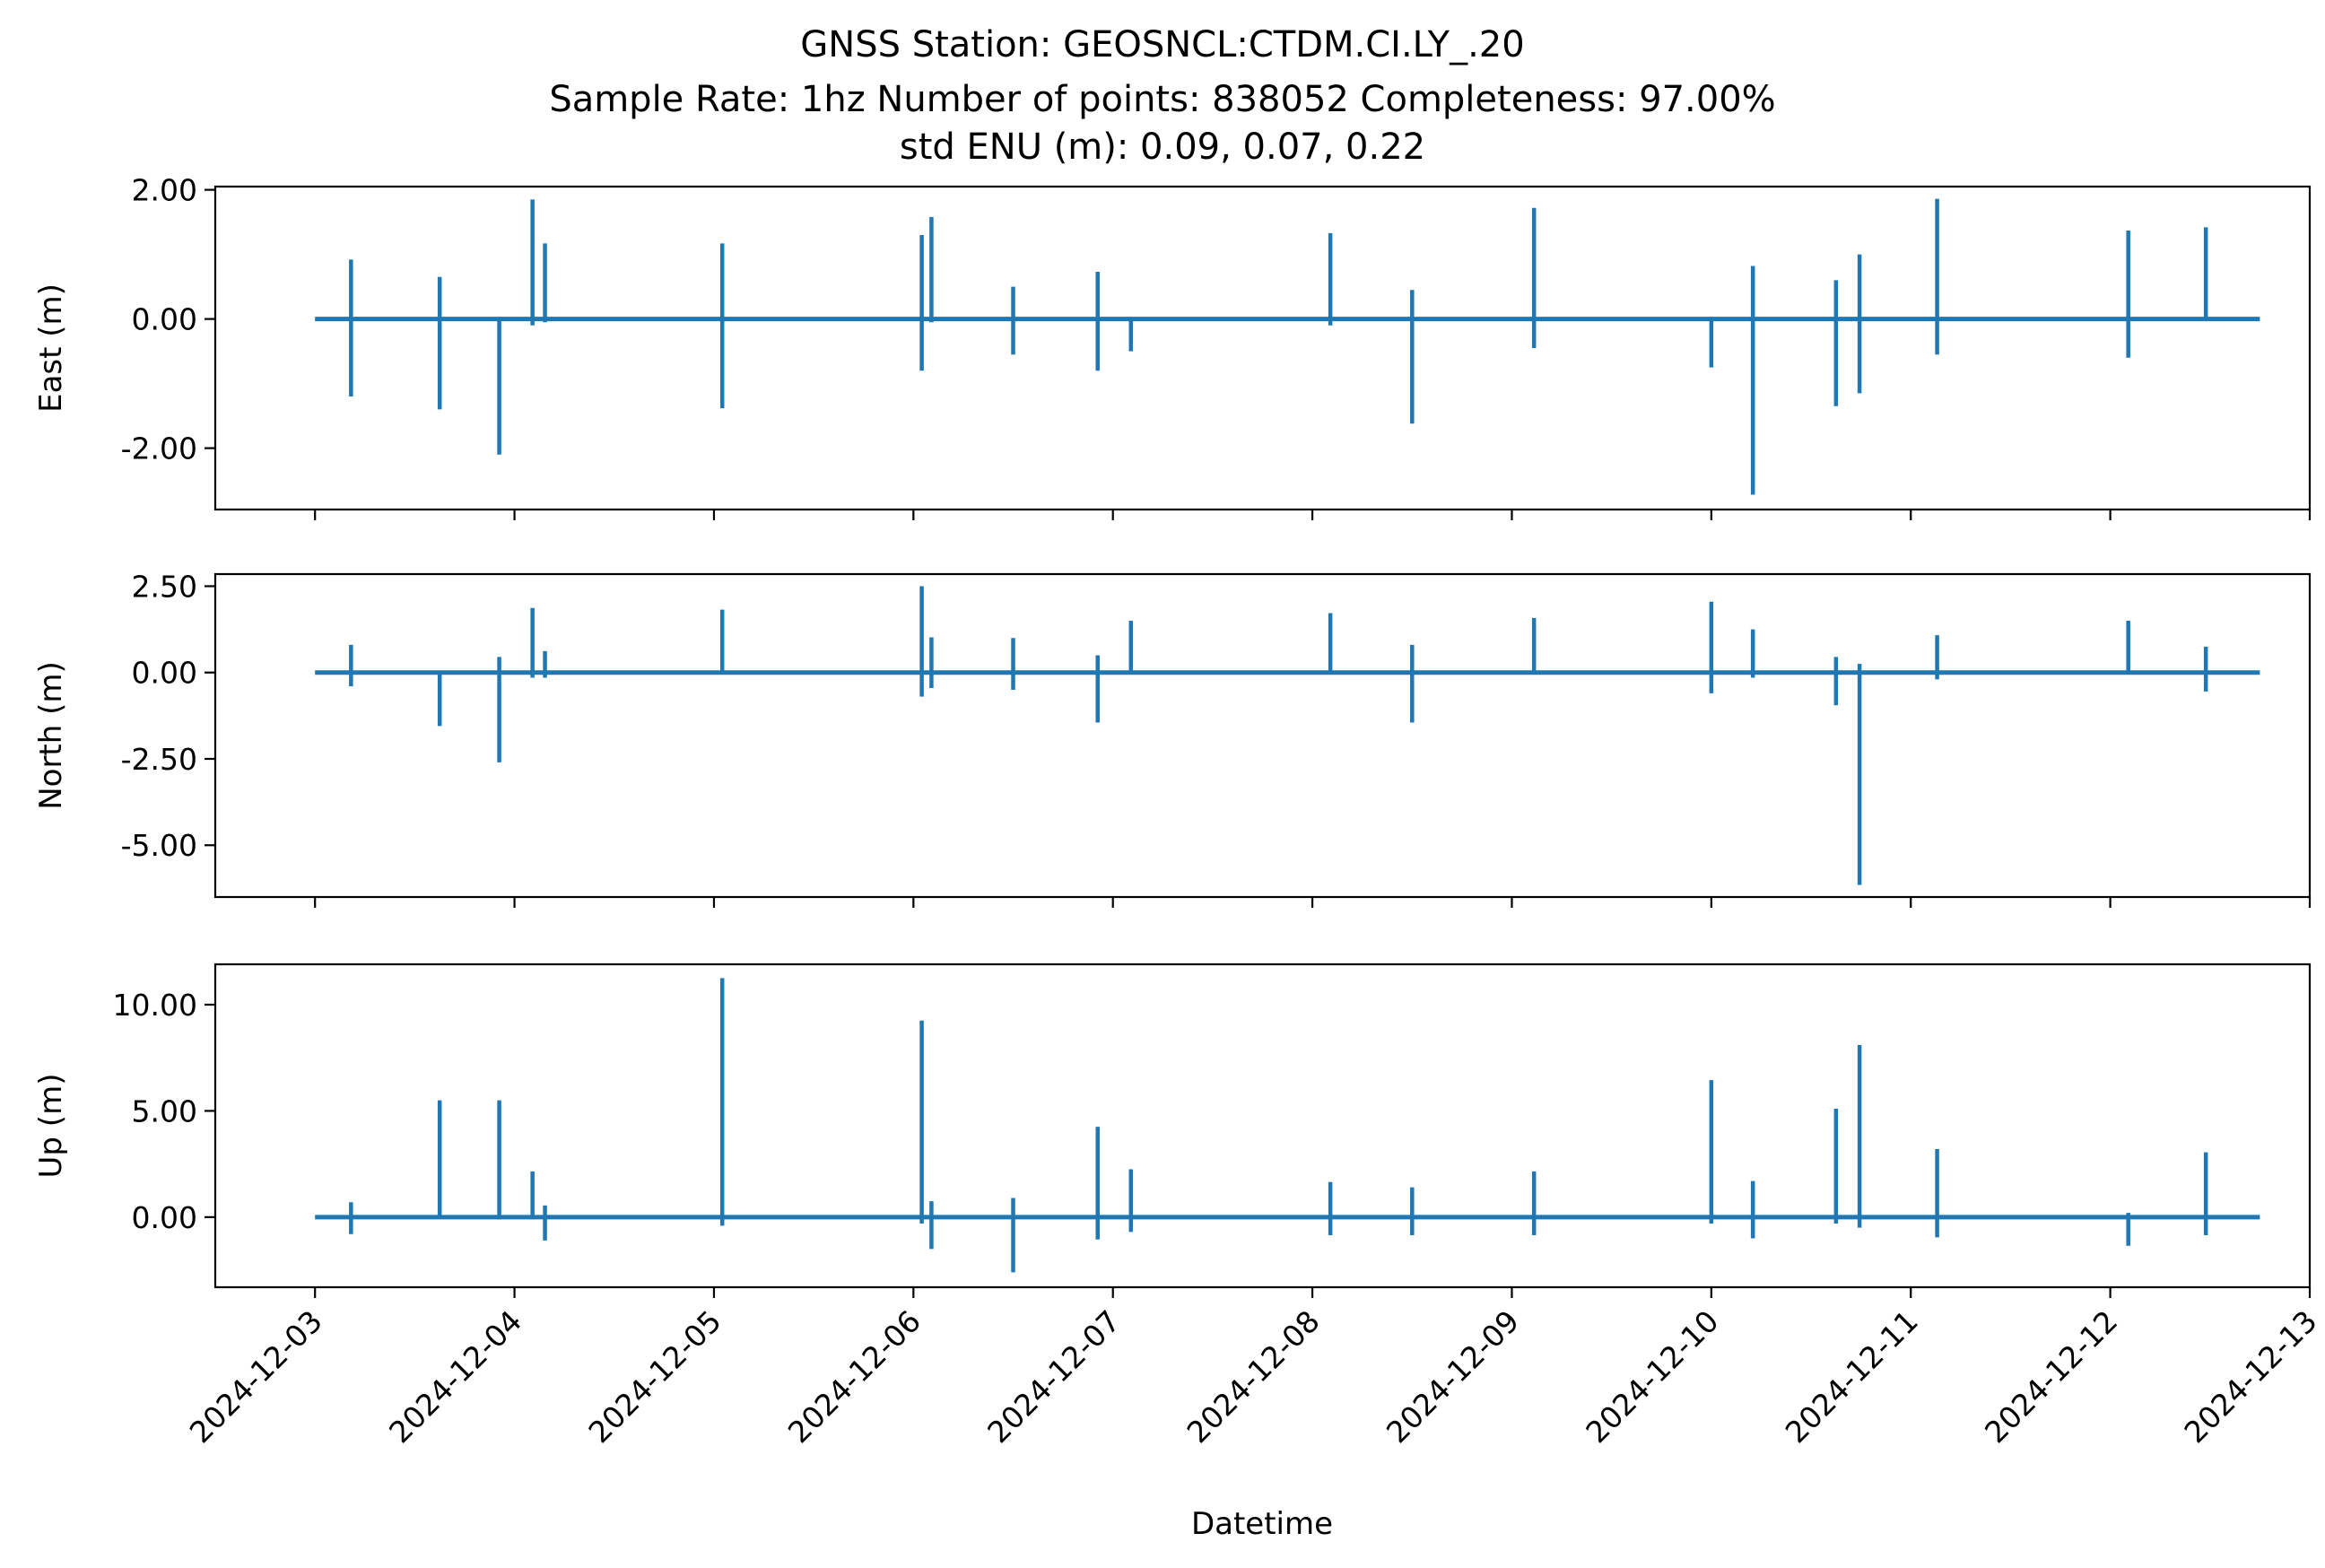  I want to click on ytick-label-north-2: -2.50, so click(159, 760).